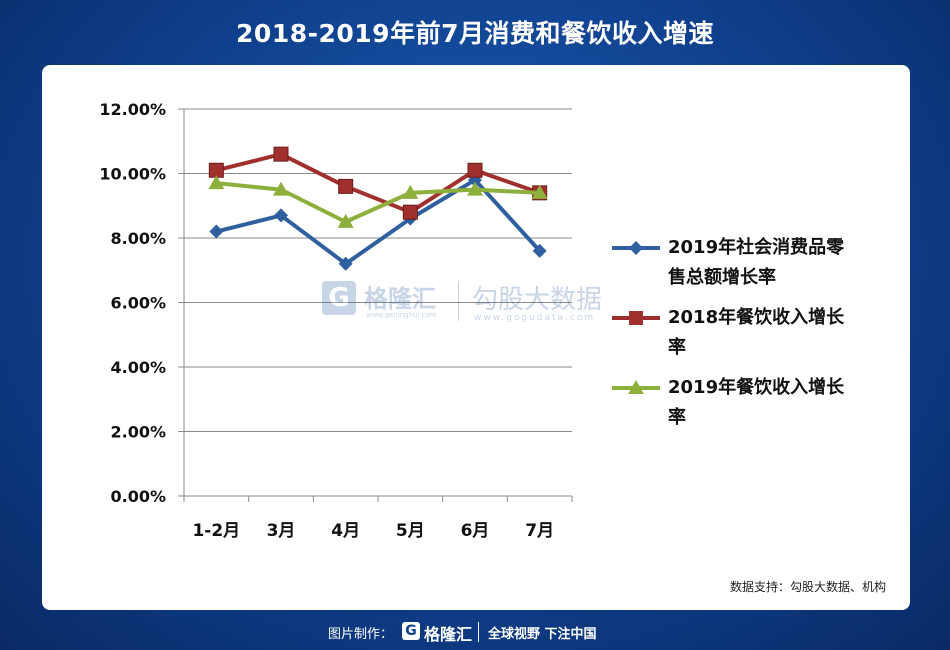 The width and height of the screenshot is (950, 650). What do you see at coordinates (138, 303) in the screenshot?
I see `y-tick-label: 6.00%` at bounding box center [138, 303].